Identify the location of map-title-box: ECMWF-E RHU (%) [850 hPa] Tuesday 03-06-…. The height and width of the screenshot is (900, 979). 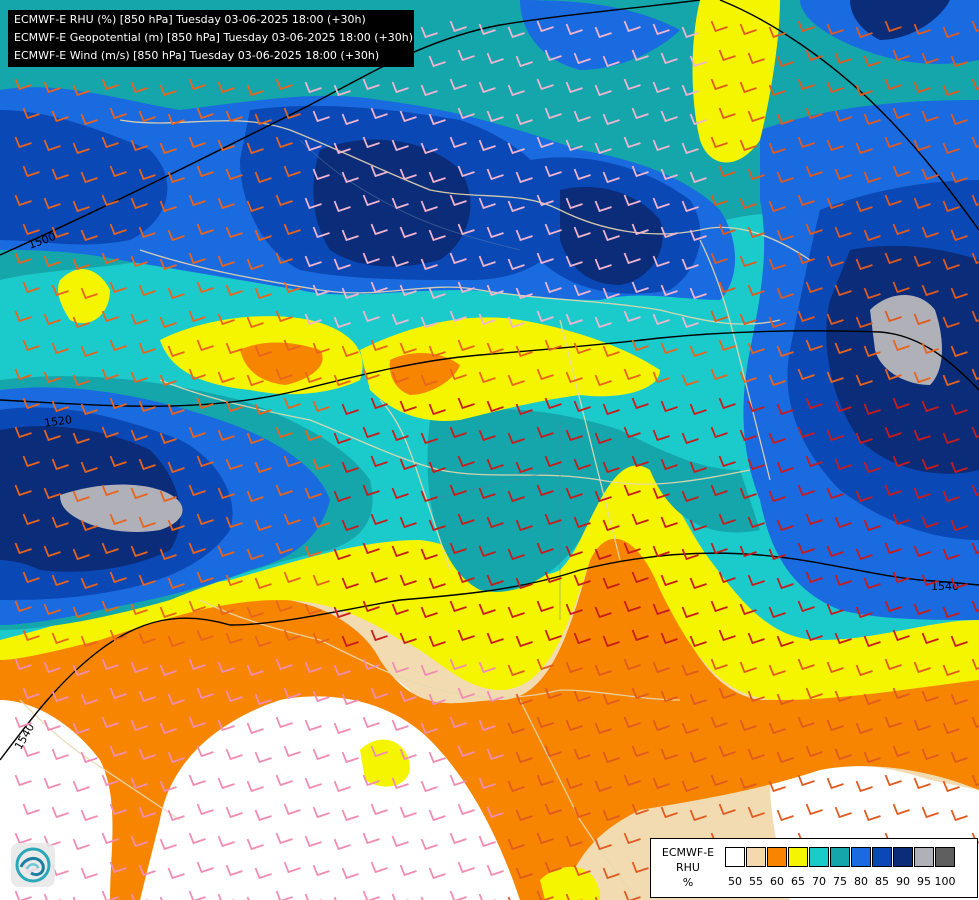
(211, 38).